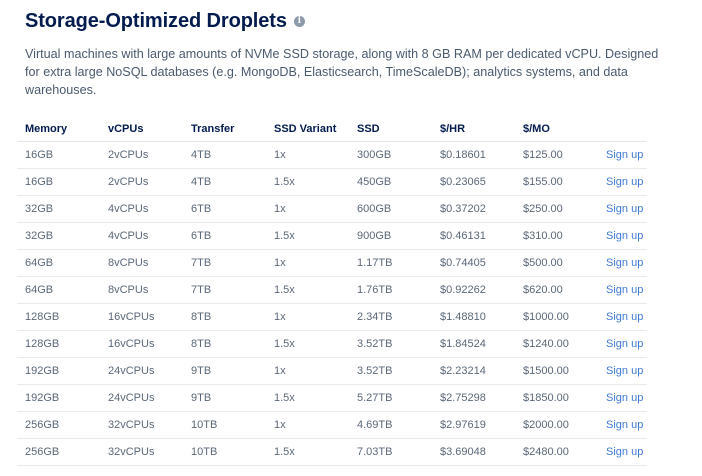 The height and width of the screenshot is (476, 702). What do you see at coordinates (390, 155) in the screenshot?
I see `ssd-cell: 300GB` at bounding box center [390, 155].